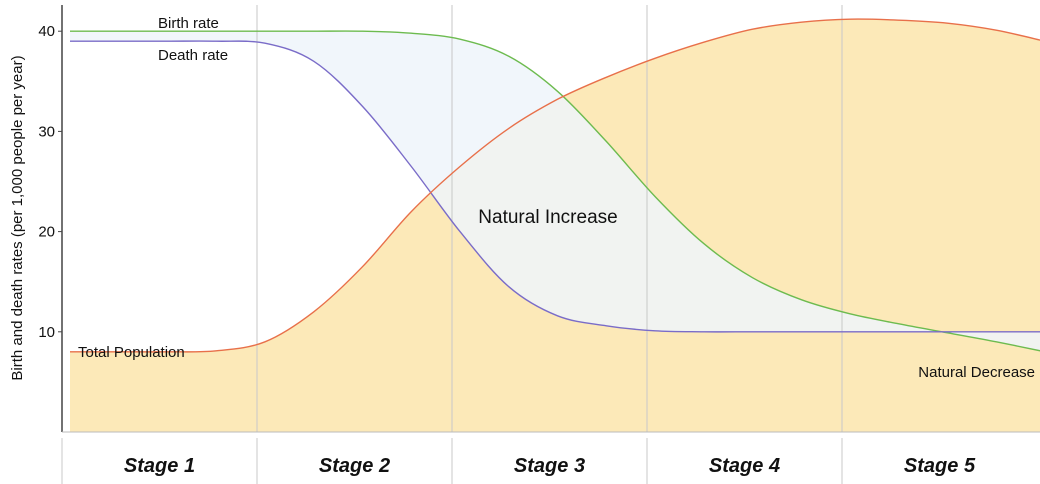  What do you see at coordinates (50, 182) in the screenshot?
I see `y-ticks: 10 20 30 40` at bounding box center [50, 182].